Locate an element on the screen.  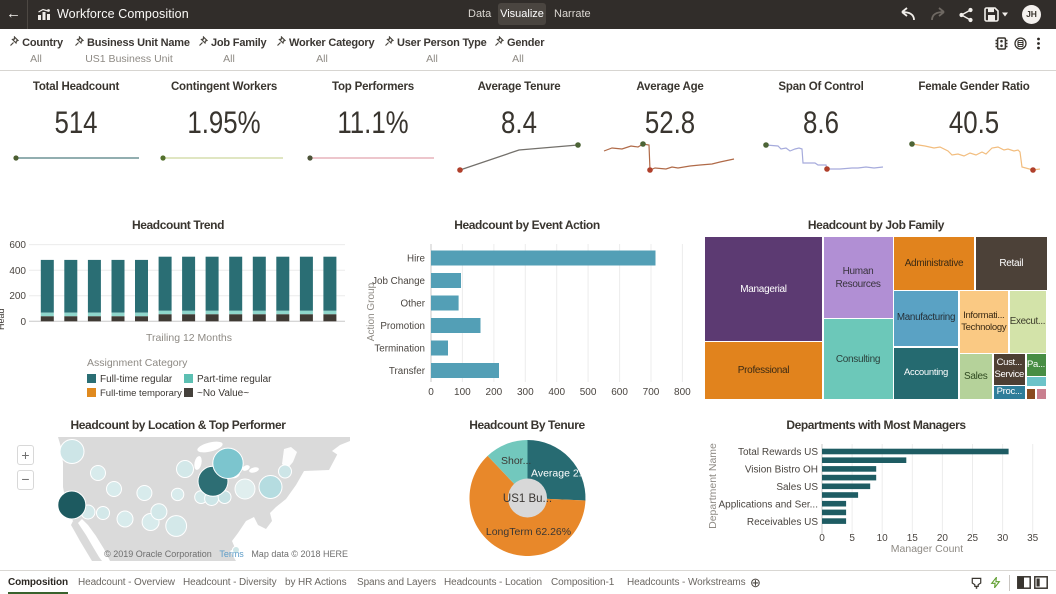
svg-text: Action Group is located at coordinates (371, 311).